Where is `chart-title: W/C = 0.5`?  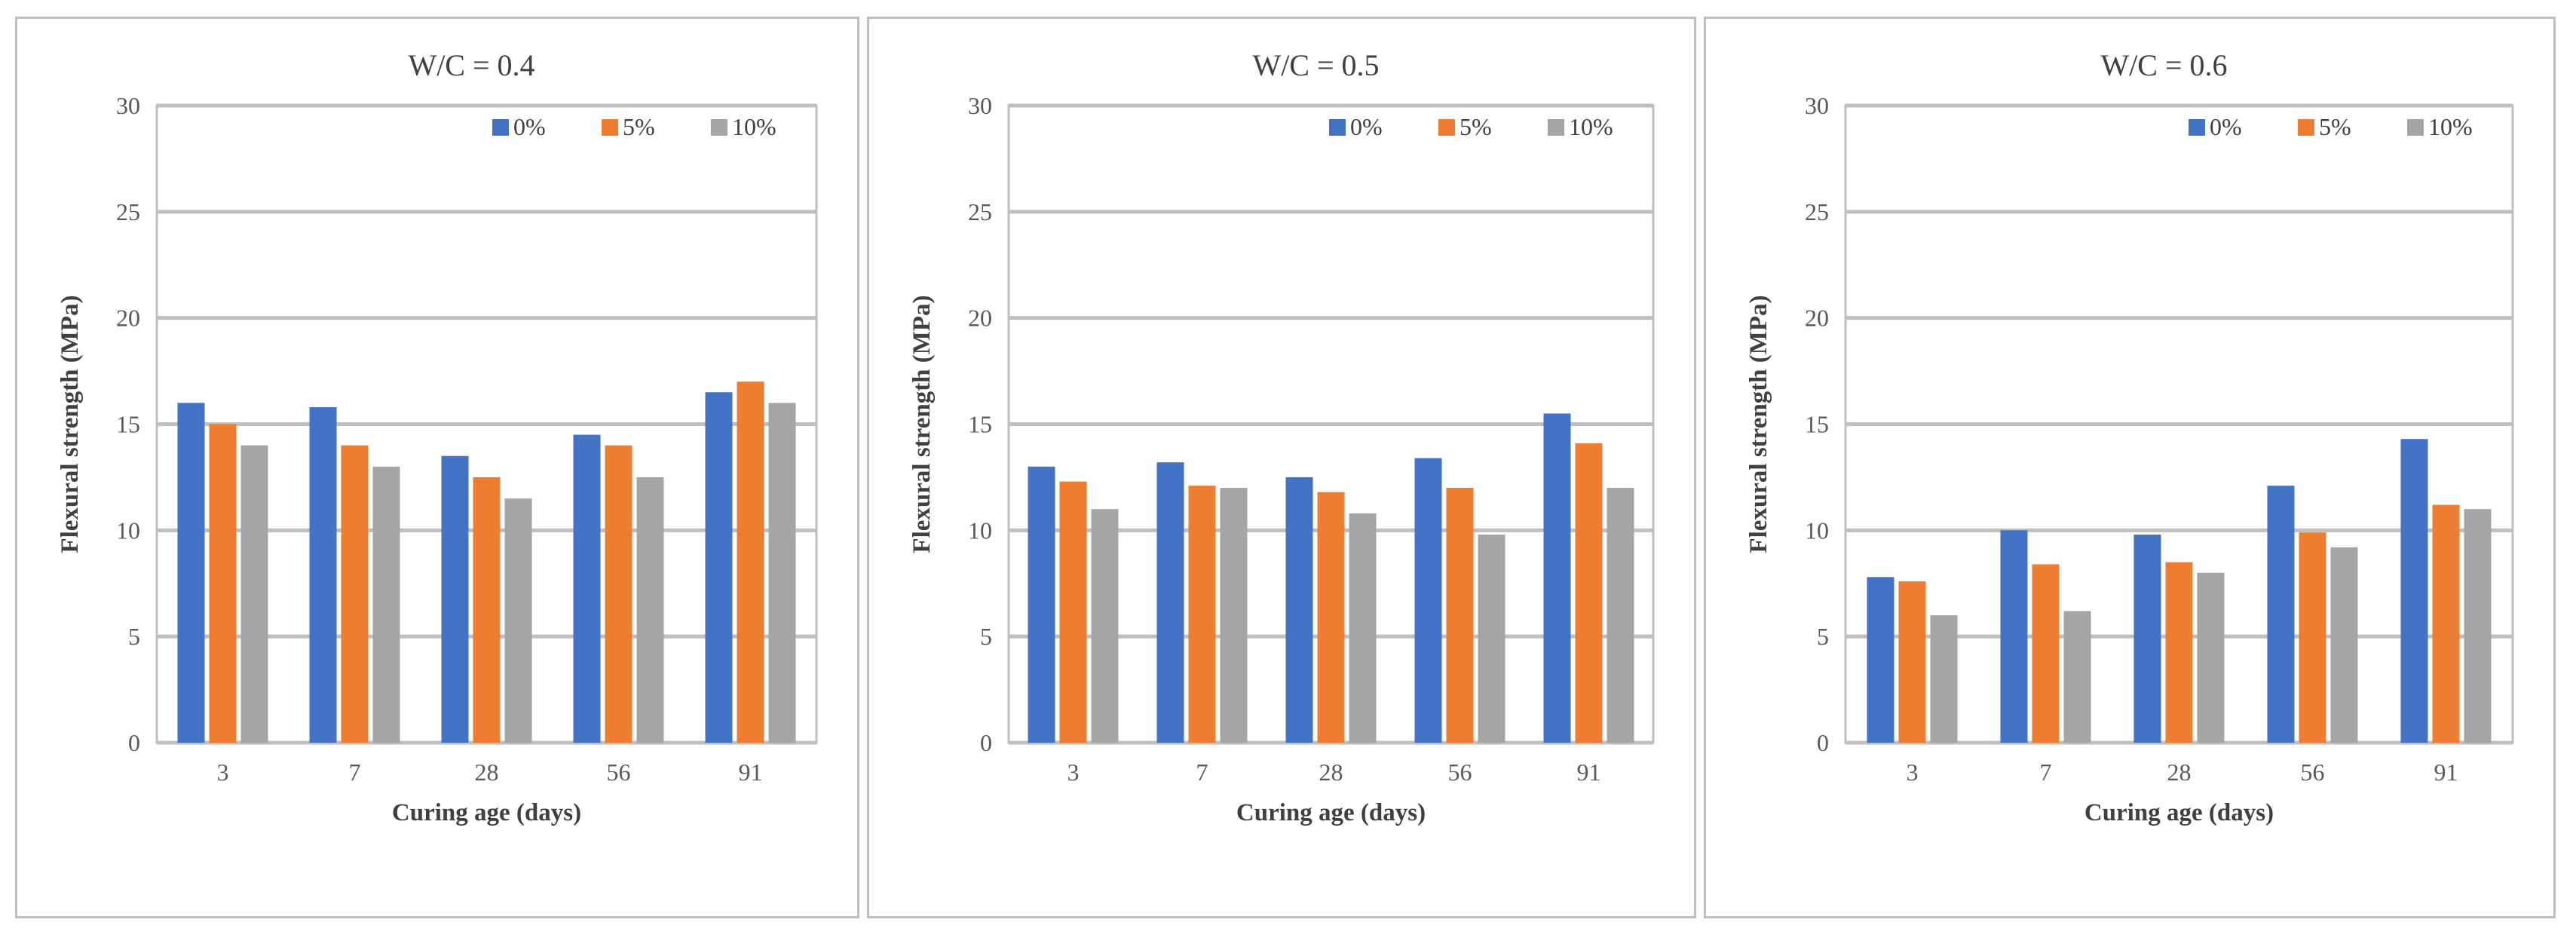 chart-title: W/C = 0.5 is located at coordinates (1315, 65).